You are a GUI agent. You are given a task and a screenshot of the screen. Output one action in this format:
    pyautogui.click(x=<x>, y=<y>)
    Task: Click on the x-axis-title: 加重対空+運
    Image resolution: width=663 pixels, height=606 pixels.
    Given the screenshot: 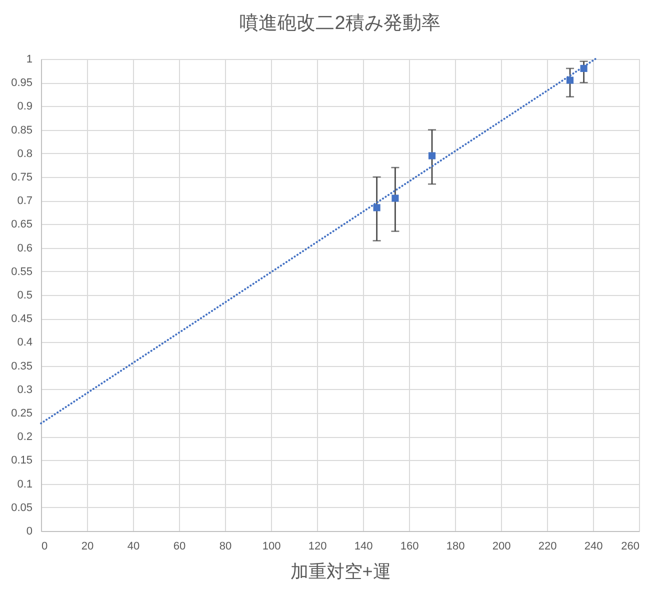 What is the action you would take?
    pyautogui.click(x=340, y=572)
    